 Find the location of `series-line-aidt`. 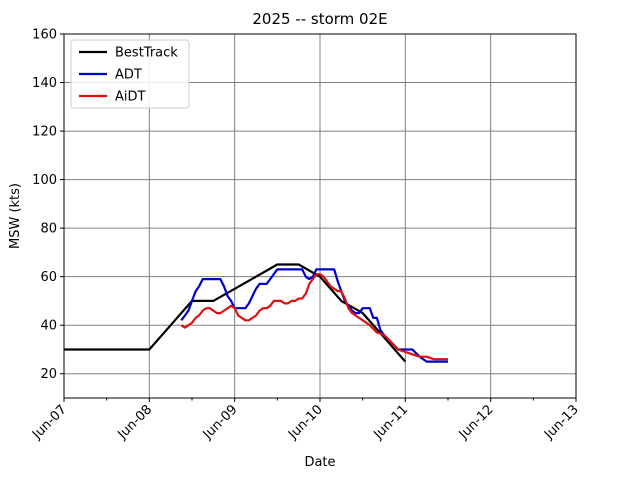

series-line-aidt is located at coordinates (314, 317).